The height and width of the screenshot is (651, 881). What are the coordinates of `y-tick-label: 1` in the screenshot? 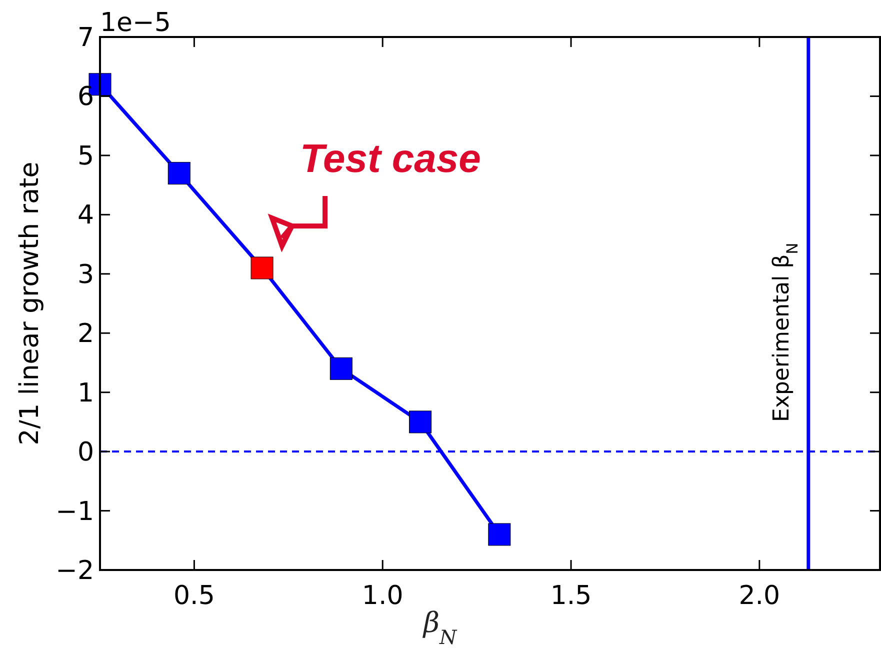 It's located at (85, 393).